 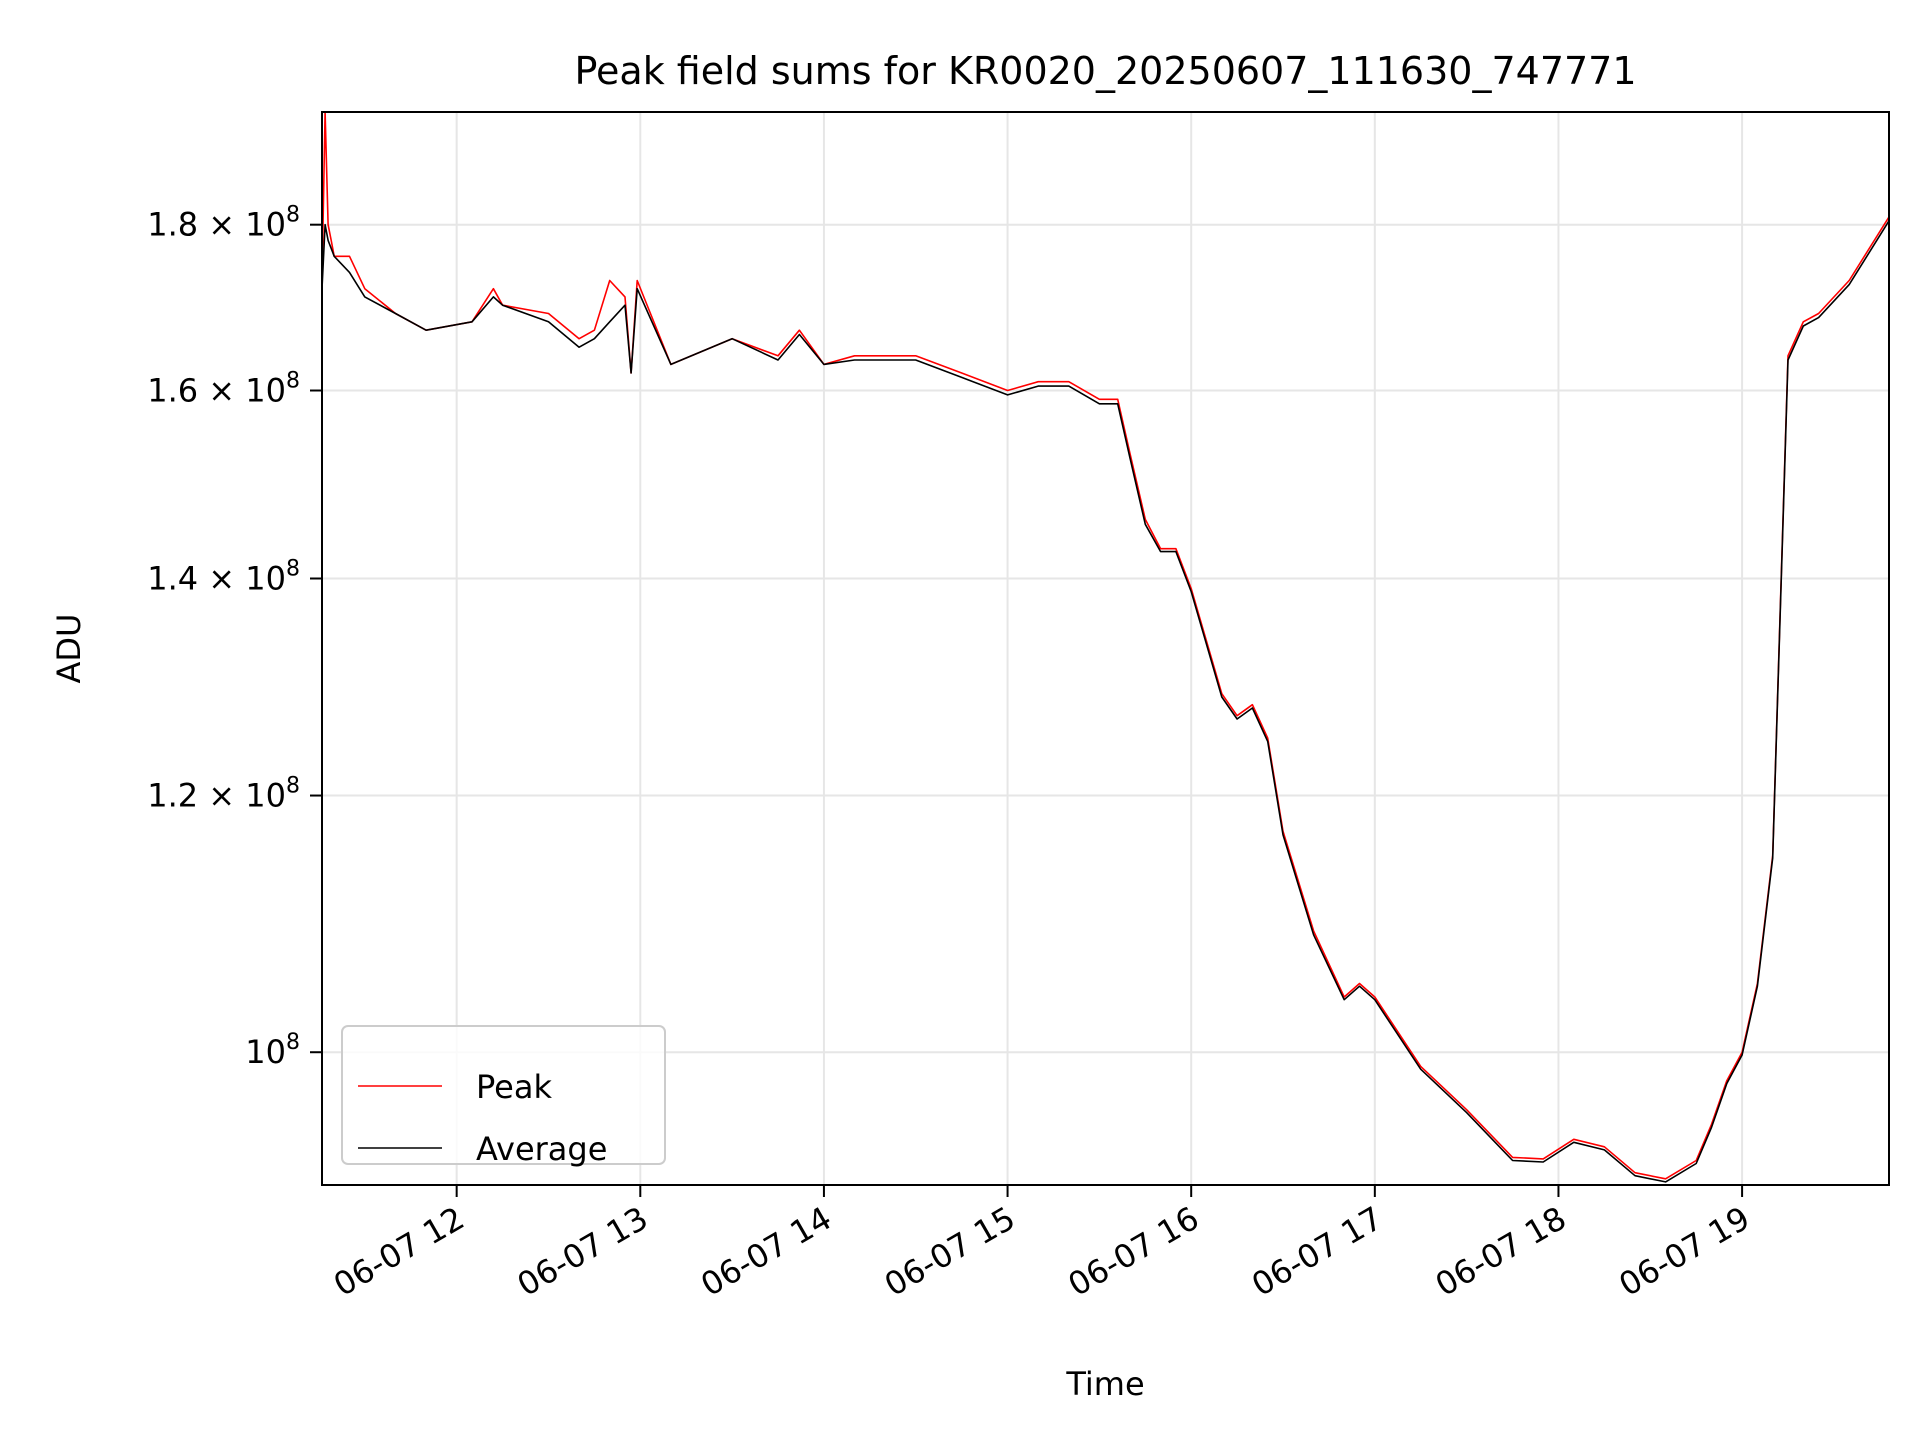 What do you see at coordinates (216, 796) in the screenshot?
I see `y-tick-base: 1.2 × 10` at bounding box center [216, 796].